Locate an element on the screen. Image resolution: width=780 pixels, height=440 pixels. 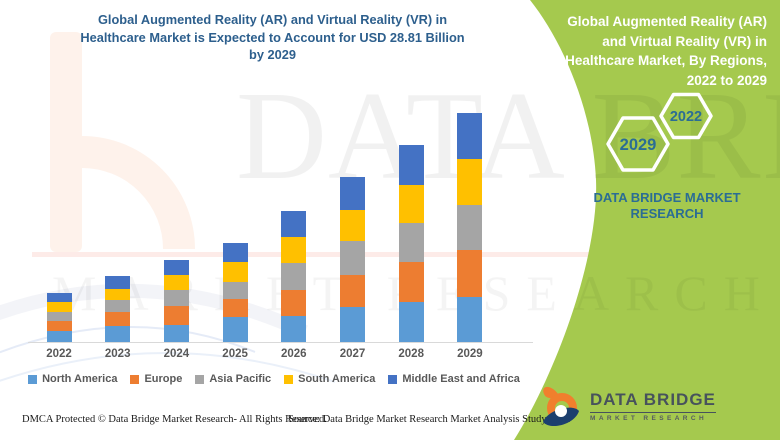
bar-2026-segment-north-america is located at coordinates (294, 329).